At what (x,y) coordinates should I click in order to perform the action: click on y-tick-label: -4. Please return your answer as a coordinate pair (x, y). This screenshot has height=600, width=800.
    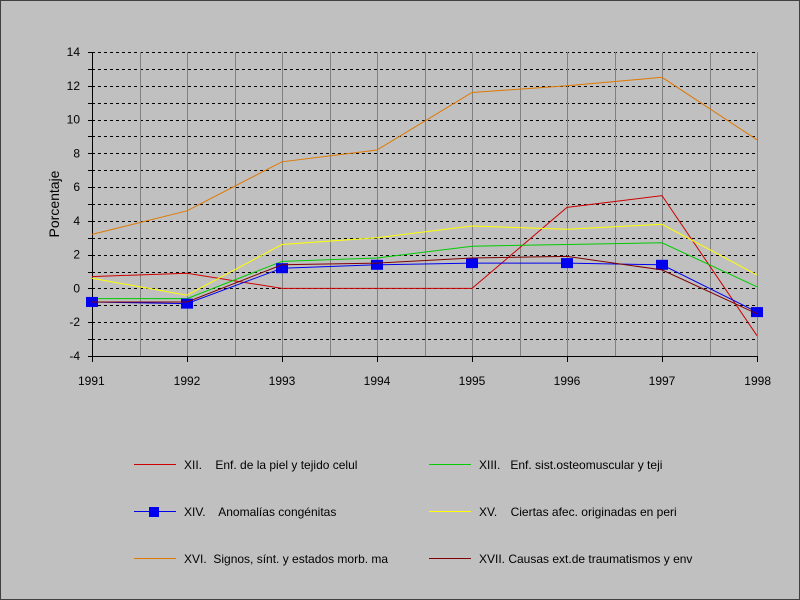
    Looking at the image, I should click on (74, 356).